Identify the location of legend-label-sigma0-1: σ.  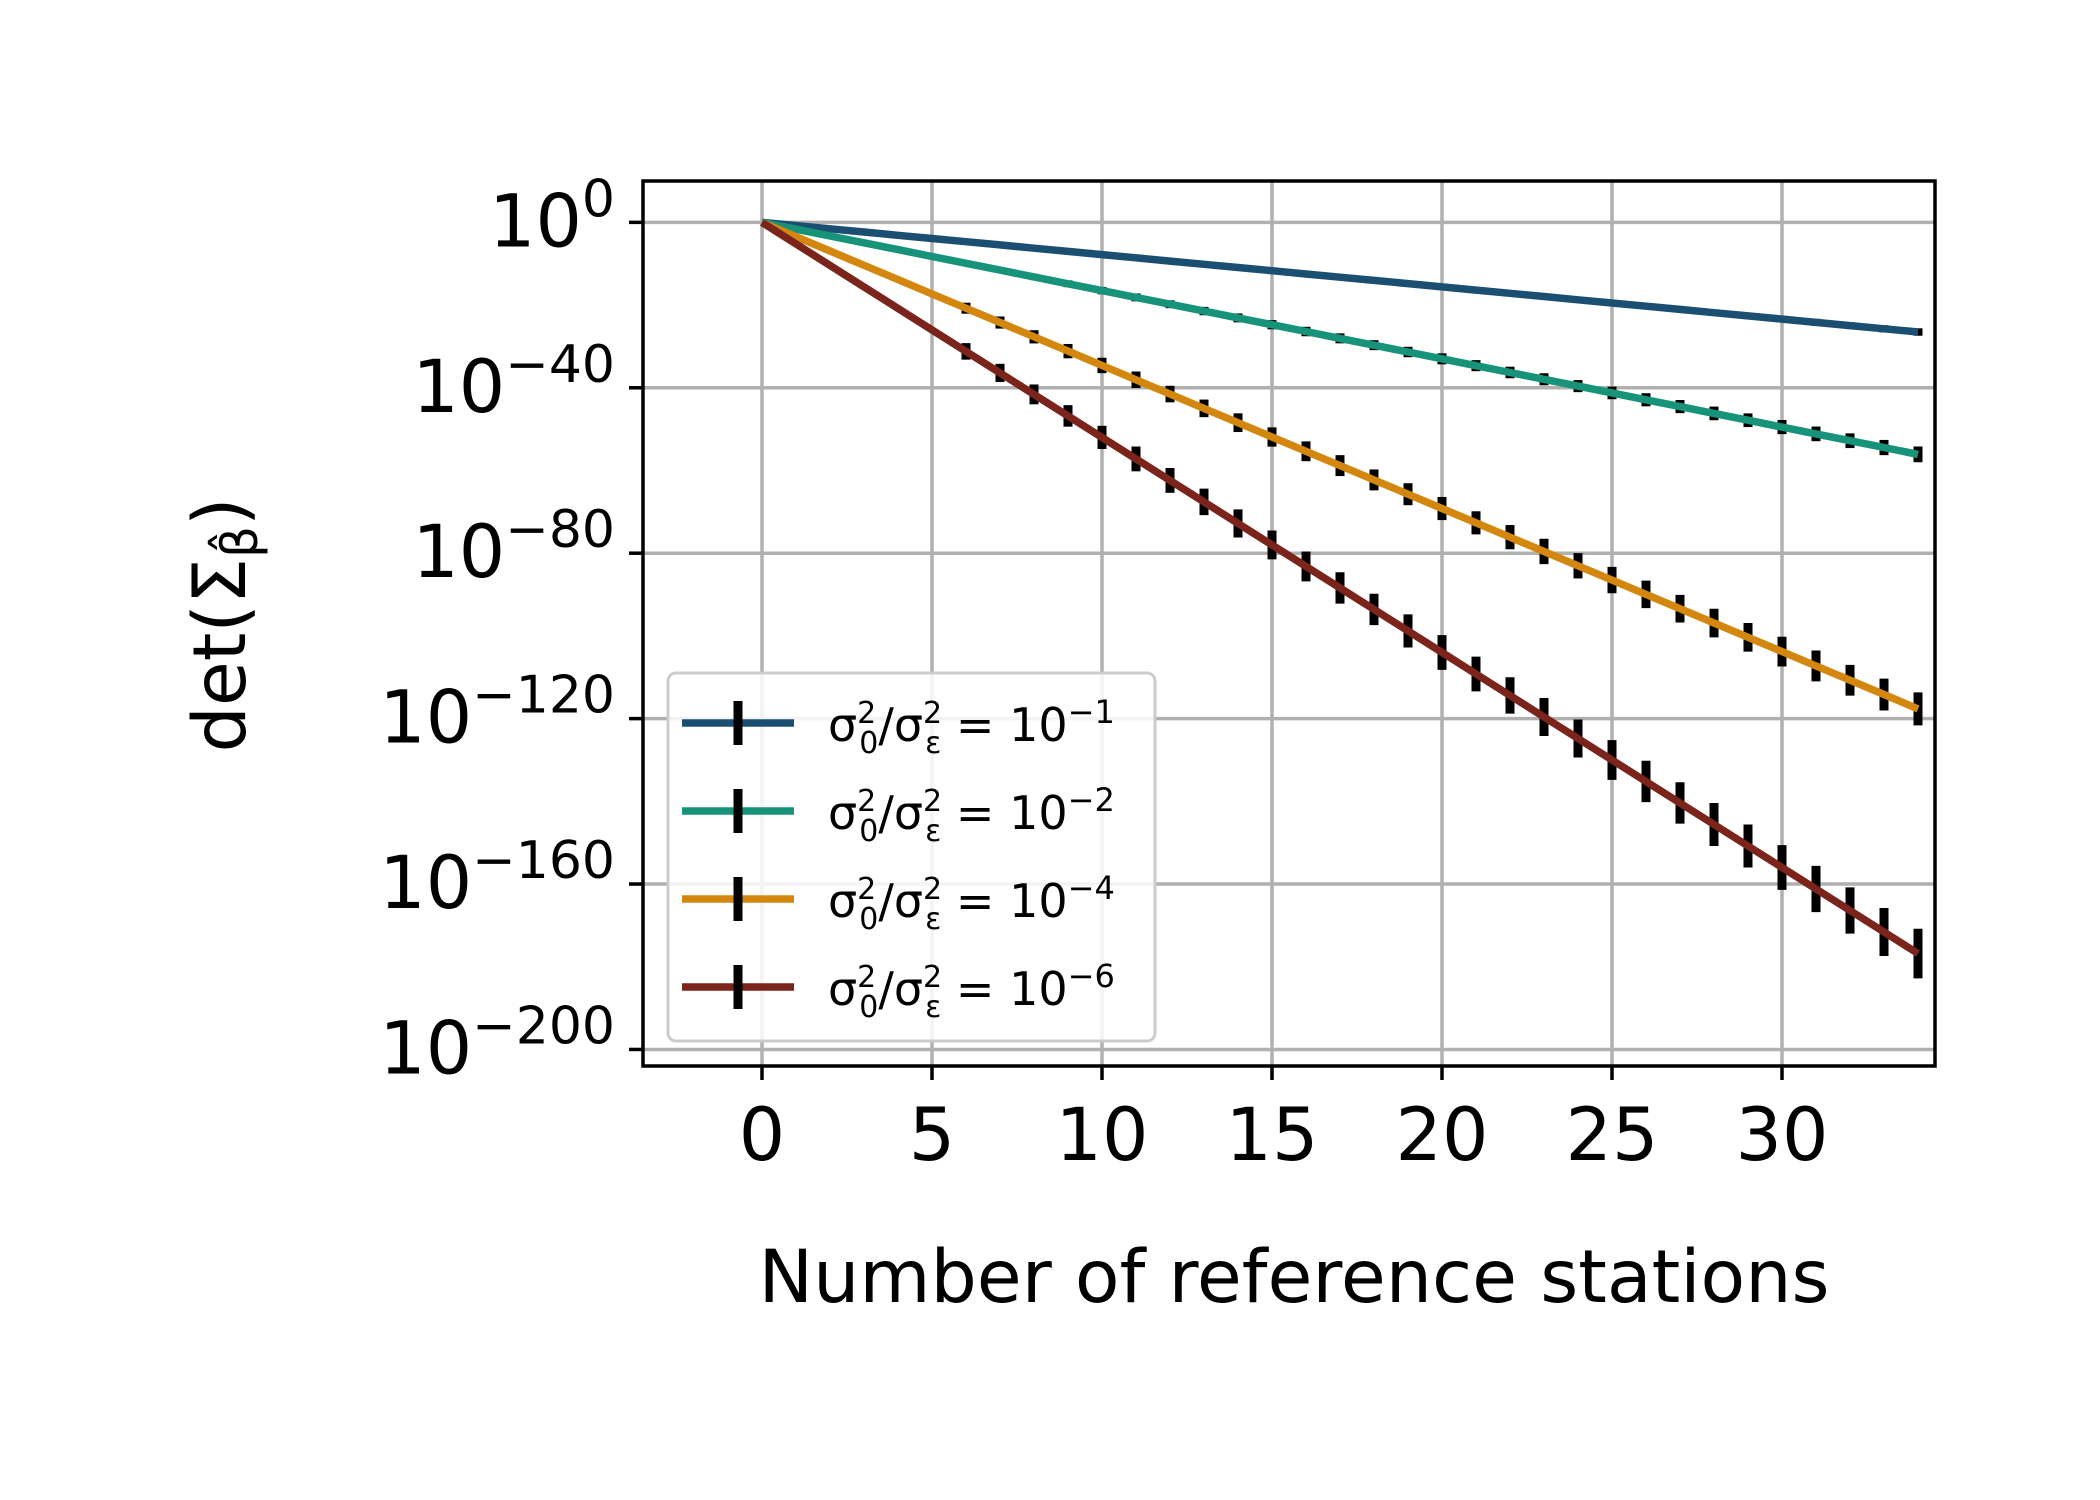
(842, 813).